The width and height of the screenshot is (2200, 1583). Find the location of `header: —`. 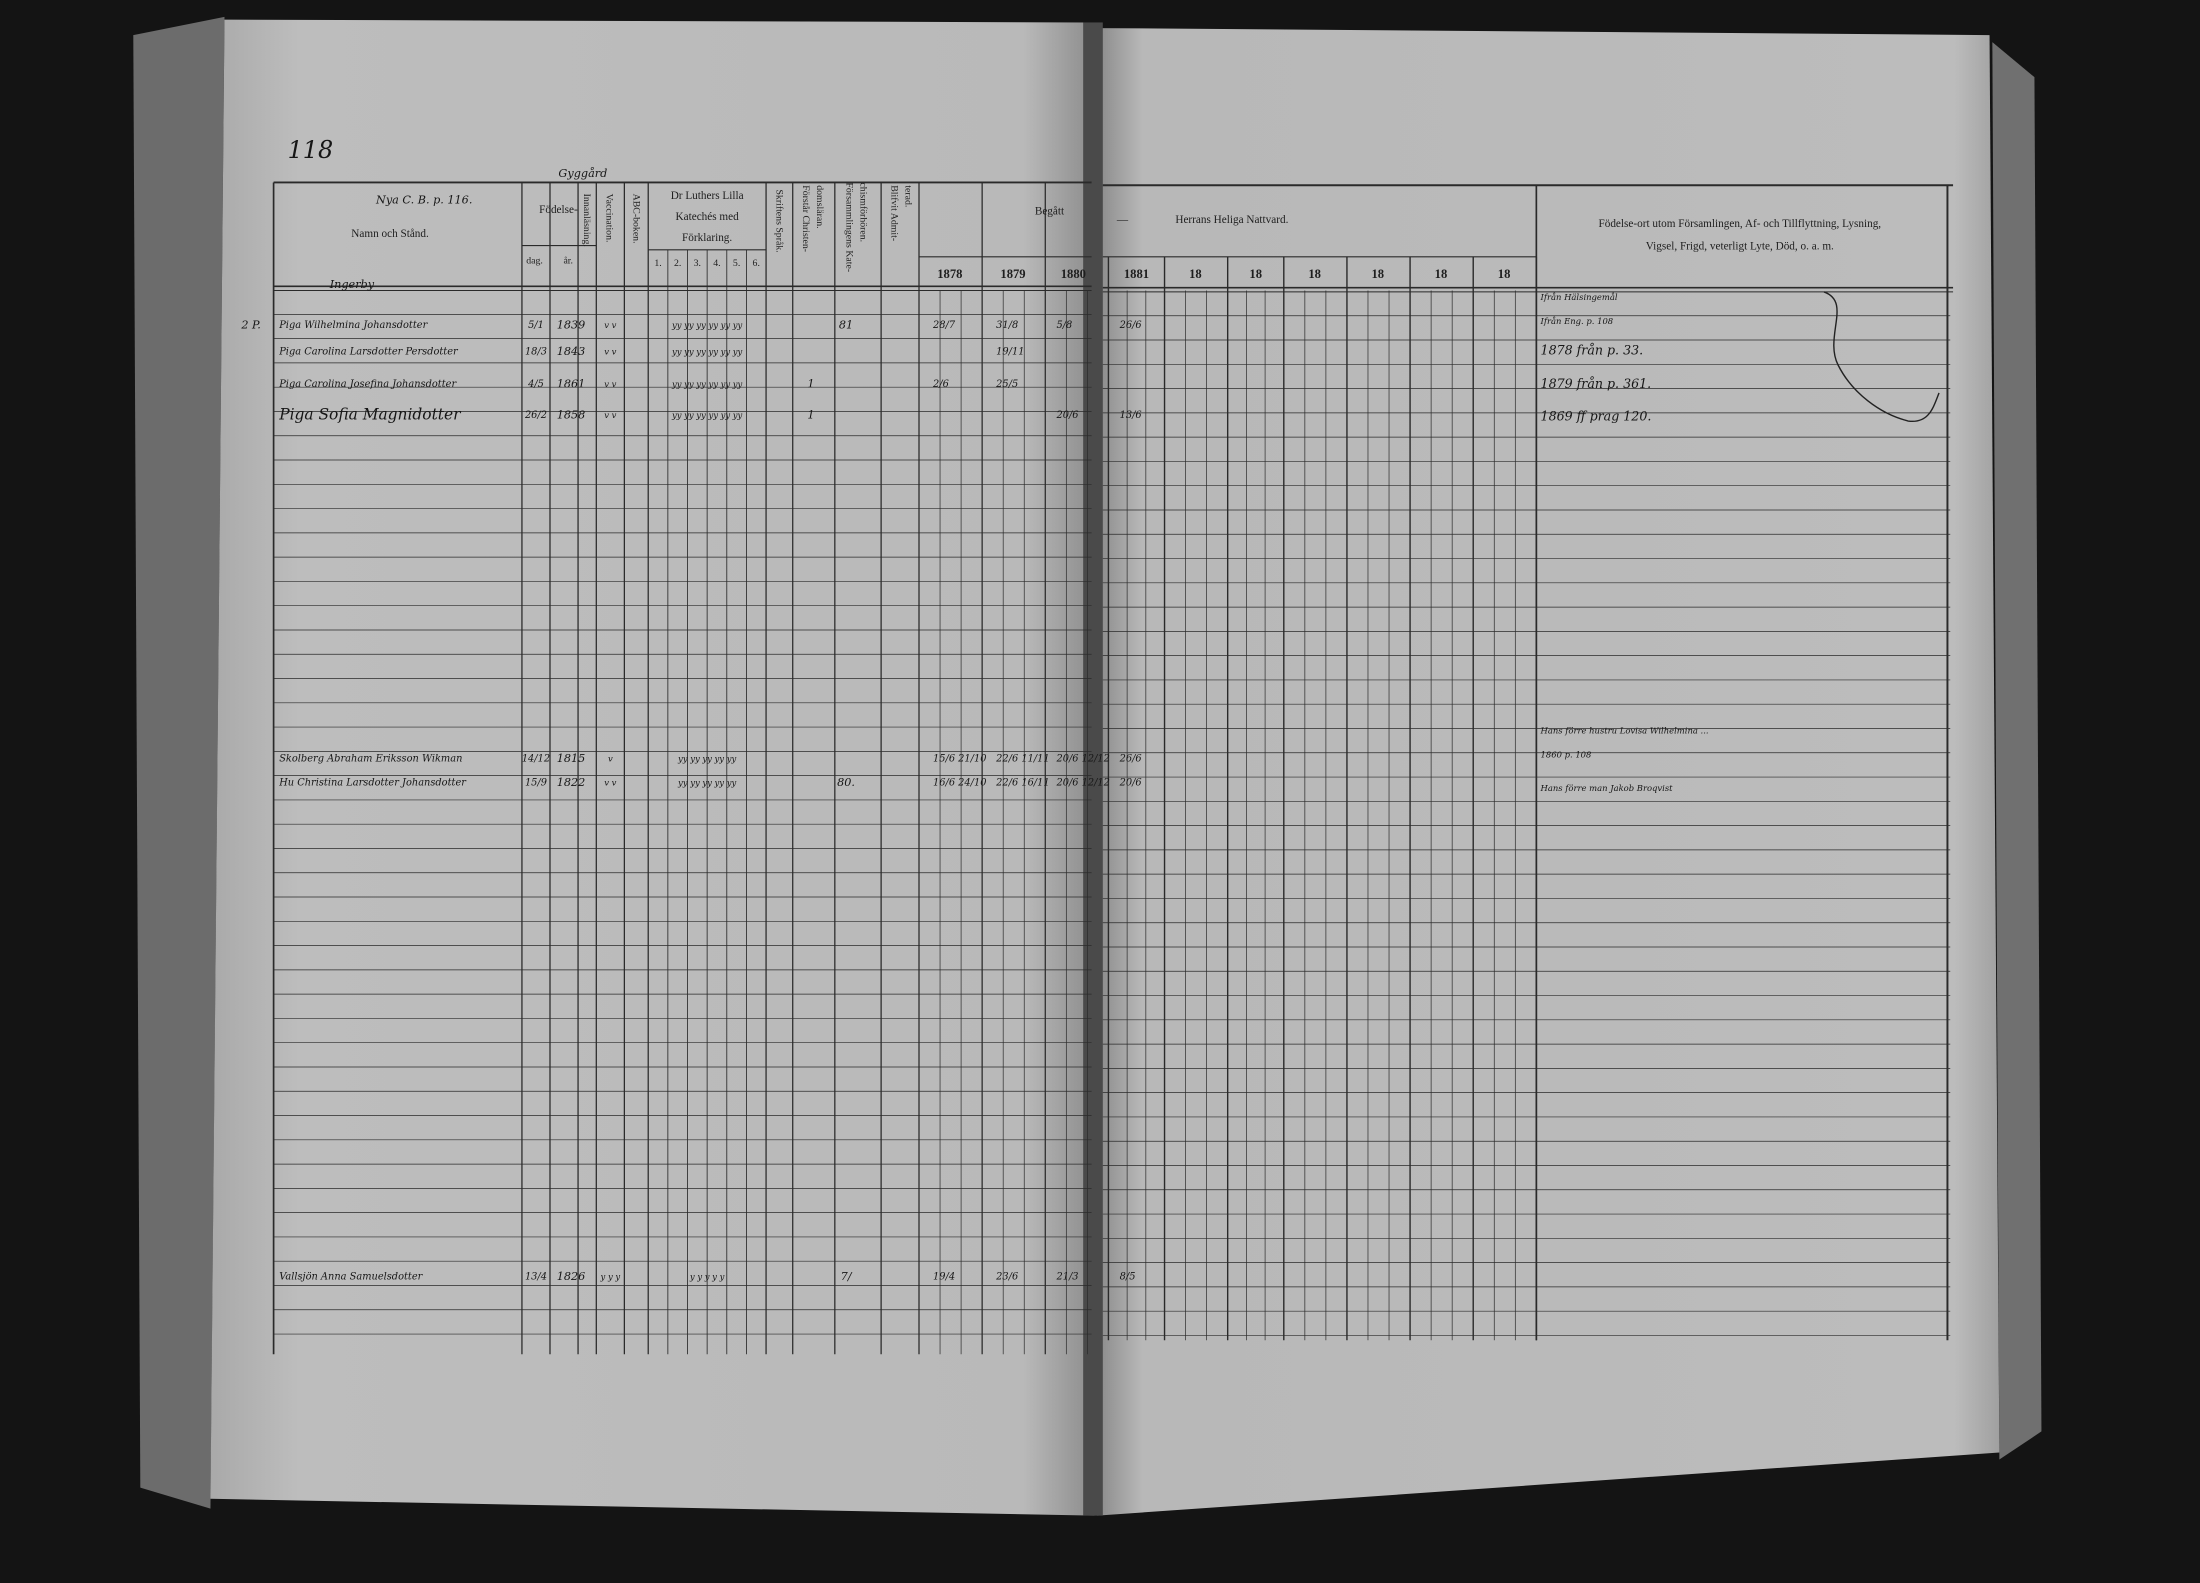

header: — is located at coordinates (1122, 220).